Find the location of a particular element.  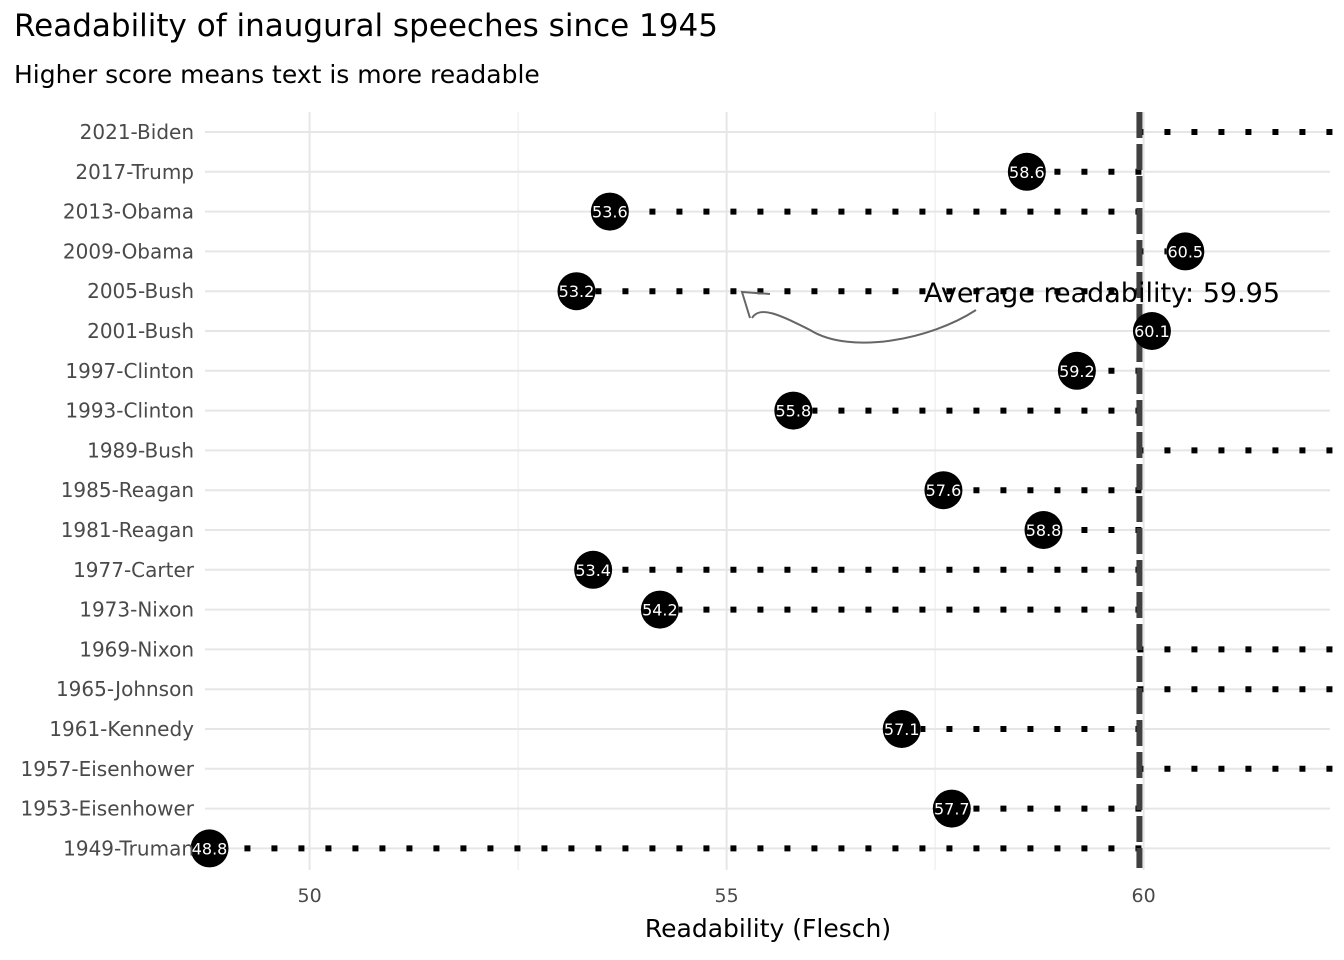

y-tick-label: 1977-Carter is located at coordinates (134, 570).